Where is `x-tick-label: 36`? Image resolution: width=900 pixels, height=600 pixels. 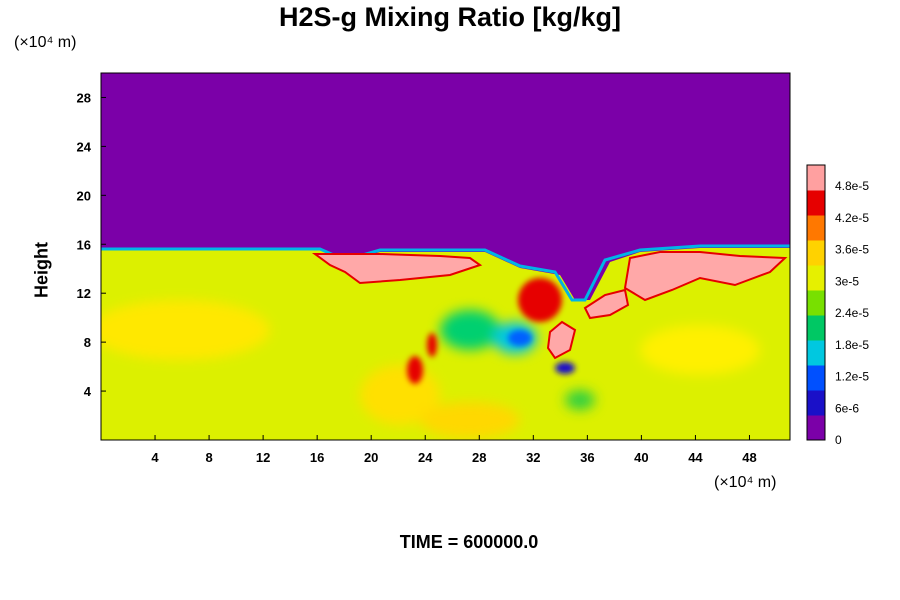
x-tick-label: 36 is located at coordinates (587, 457).